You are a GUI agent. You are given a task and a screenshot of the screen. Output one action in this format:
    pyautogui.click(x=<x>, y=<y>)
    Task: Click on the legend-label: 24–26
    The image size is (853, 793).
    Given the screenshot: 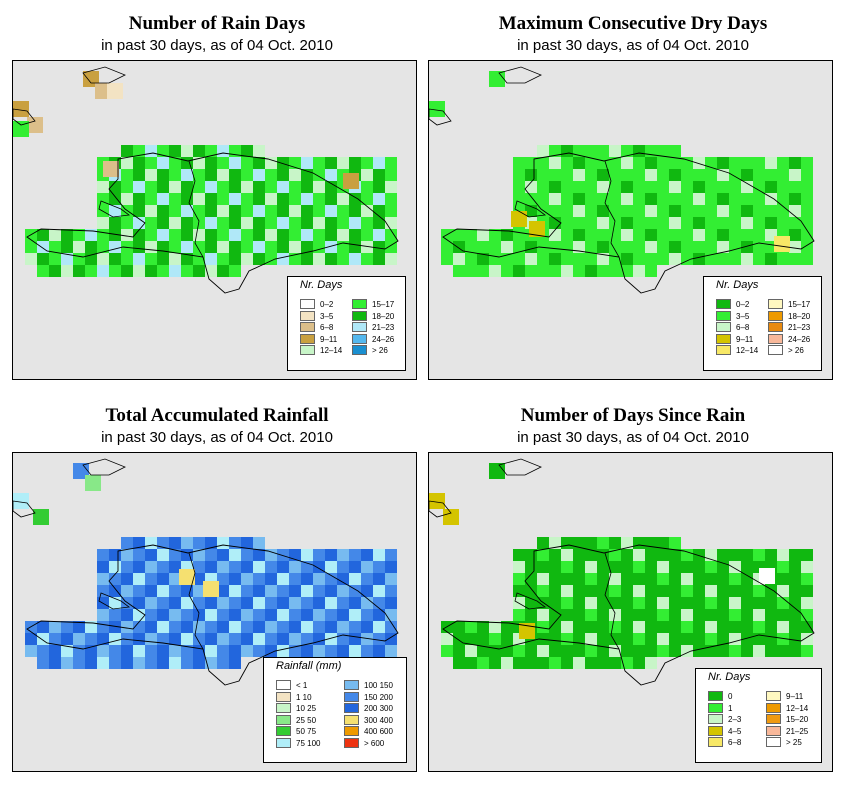 What is the action you would take?
    pyautogui.click(x=383, y=339)
    